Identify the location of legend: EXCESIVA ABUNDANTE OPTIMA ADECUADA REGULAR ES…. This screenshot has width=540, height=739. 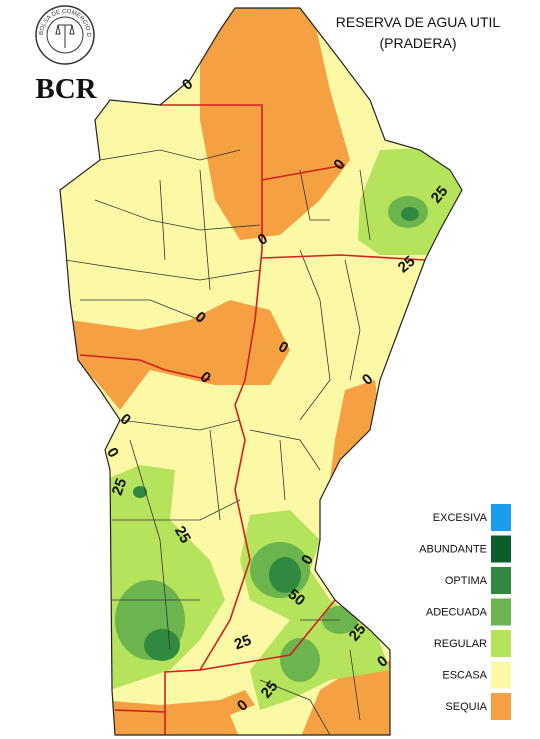
(465, 612).